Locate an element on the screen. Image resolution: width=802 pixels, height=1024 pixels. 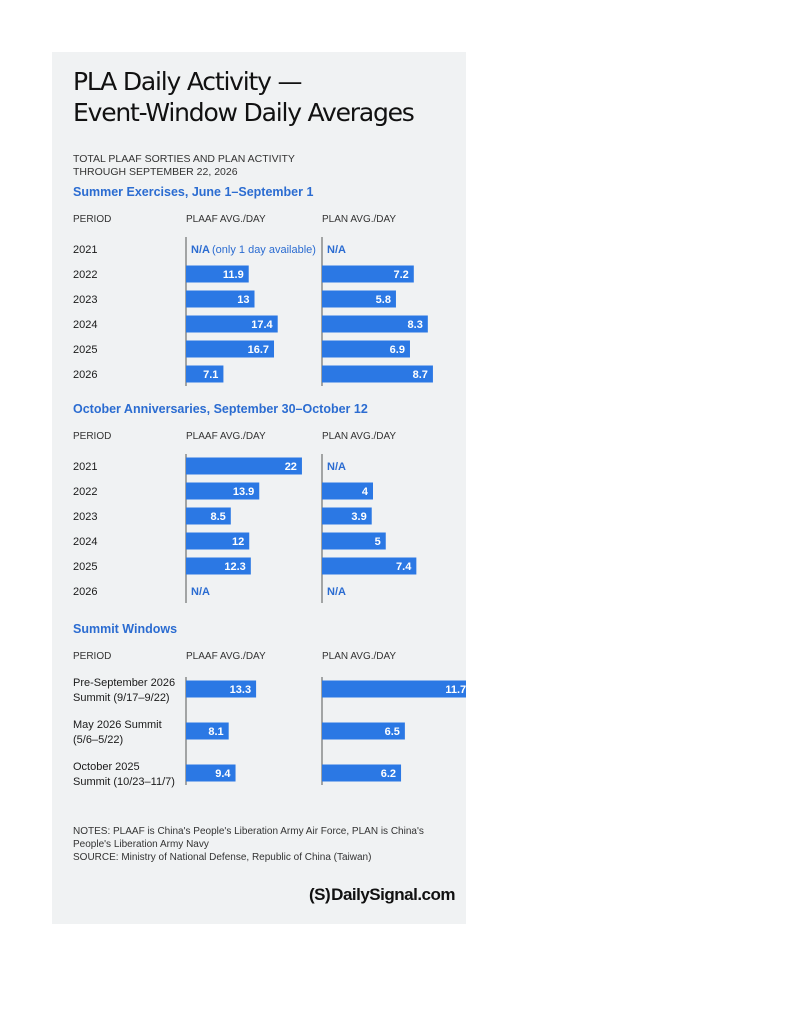
bar-value-label: 7.4 is located at coordinates (404, 567).